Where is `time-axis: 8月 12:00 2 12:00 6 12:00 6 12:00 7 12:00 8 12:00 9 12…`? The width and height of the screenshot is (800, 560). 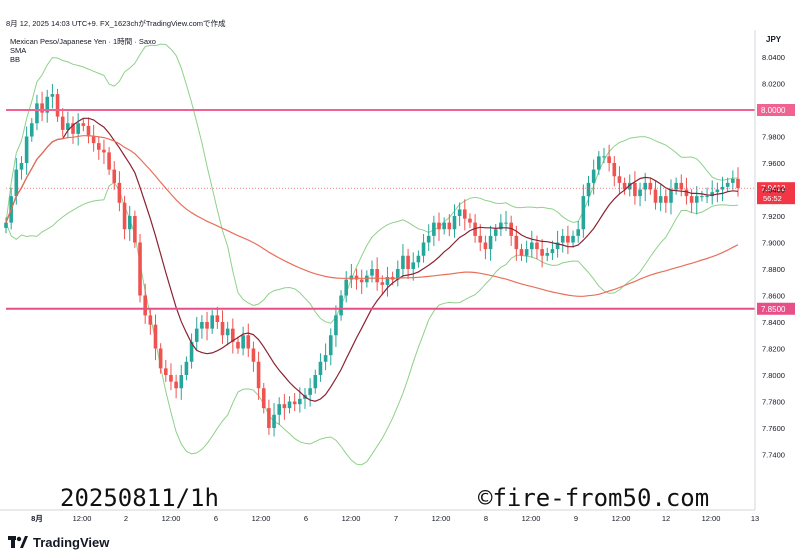
time-axis: 8月 12:00 2 12:00 6 12:00 6 12:00 7 12:00 8 12:00 9 12… is located at coordinates (395, 518).